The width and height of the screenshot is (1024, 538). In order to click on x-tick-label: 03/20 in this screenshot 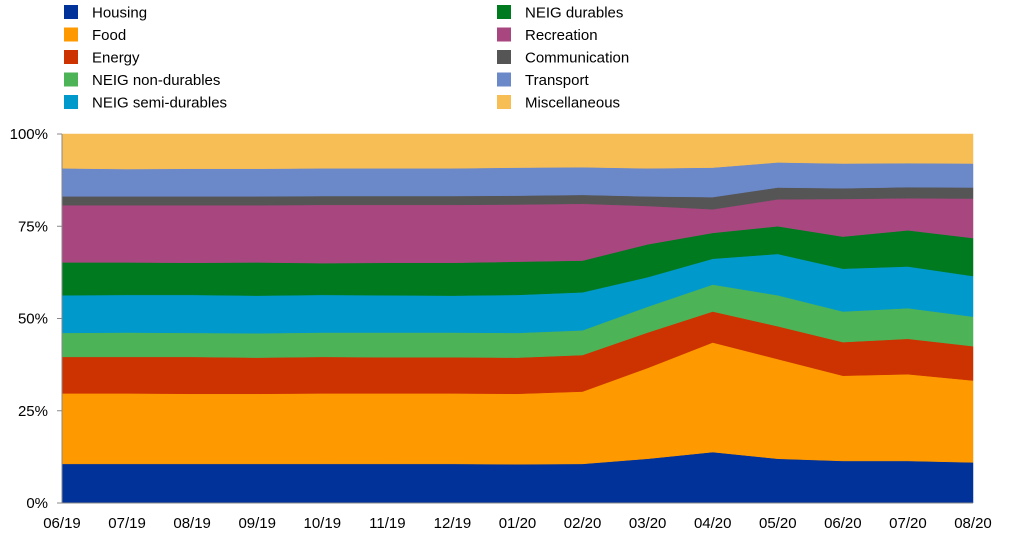, I will do `click(648, 523)`.